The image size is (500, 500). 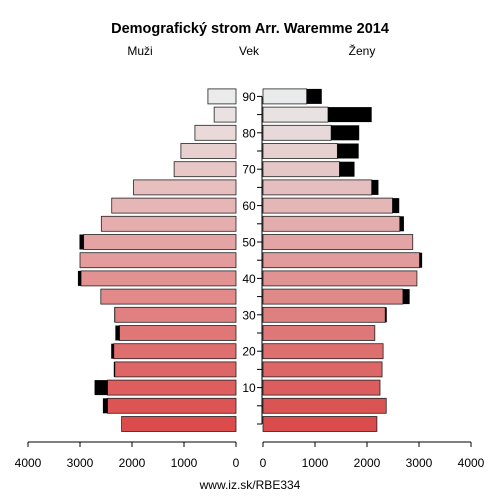 What do you see at coordinates (285, 96) in the screenshot?
I see `female-bar-90+` at bounding box center [285, 96].